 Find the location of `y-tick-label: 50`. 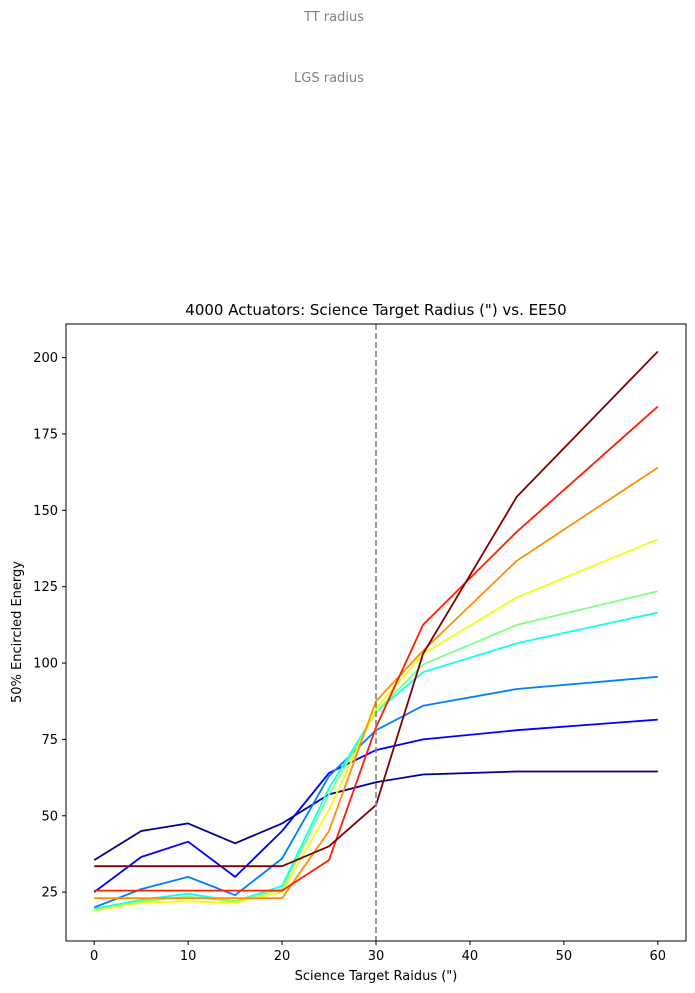

y-tick-label: 50 is located at coordinates (49, 816).